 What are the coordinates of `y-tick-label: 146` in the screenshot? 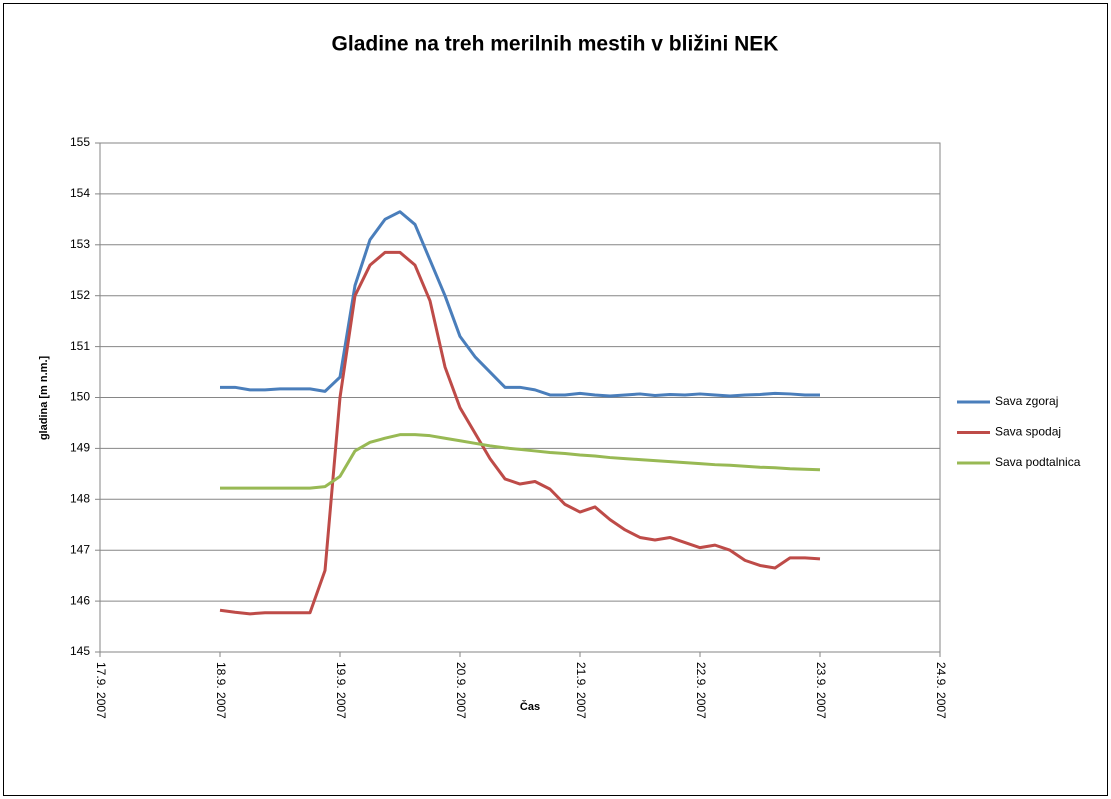 It's located at (80, 600).